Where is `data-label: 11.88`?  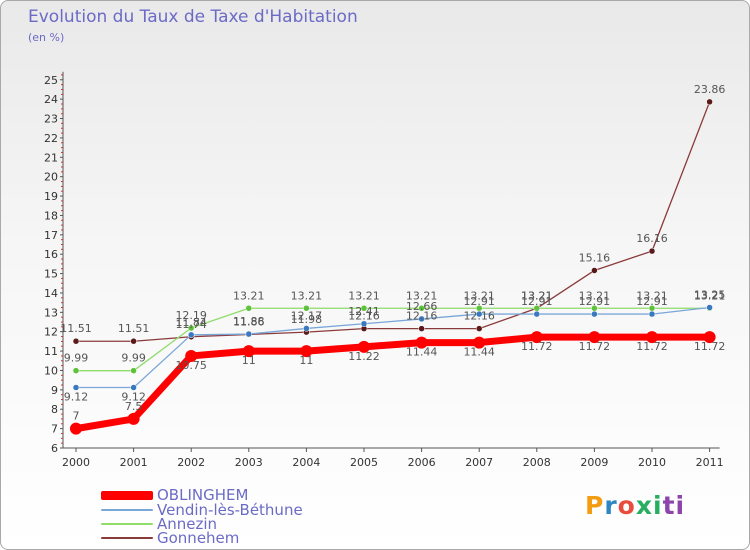
data-label: 11.88 is located at coordinates (249, 321).